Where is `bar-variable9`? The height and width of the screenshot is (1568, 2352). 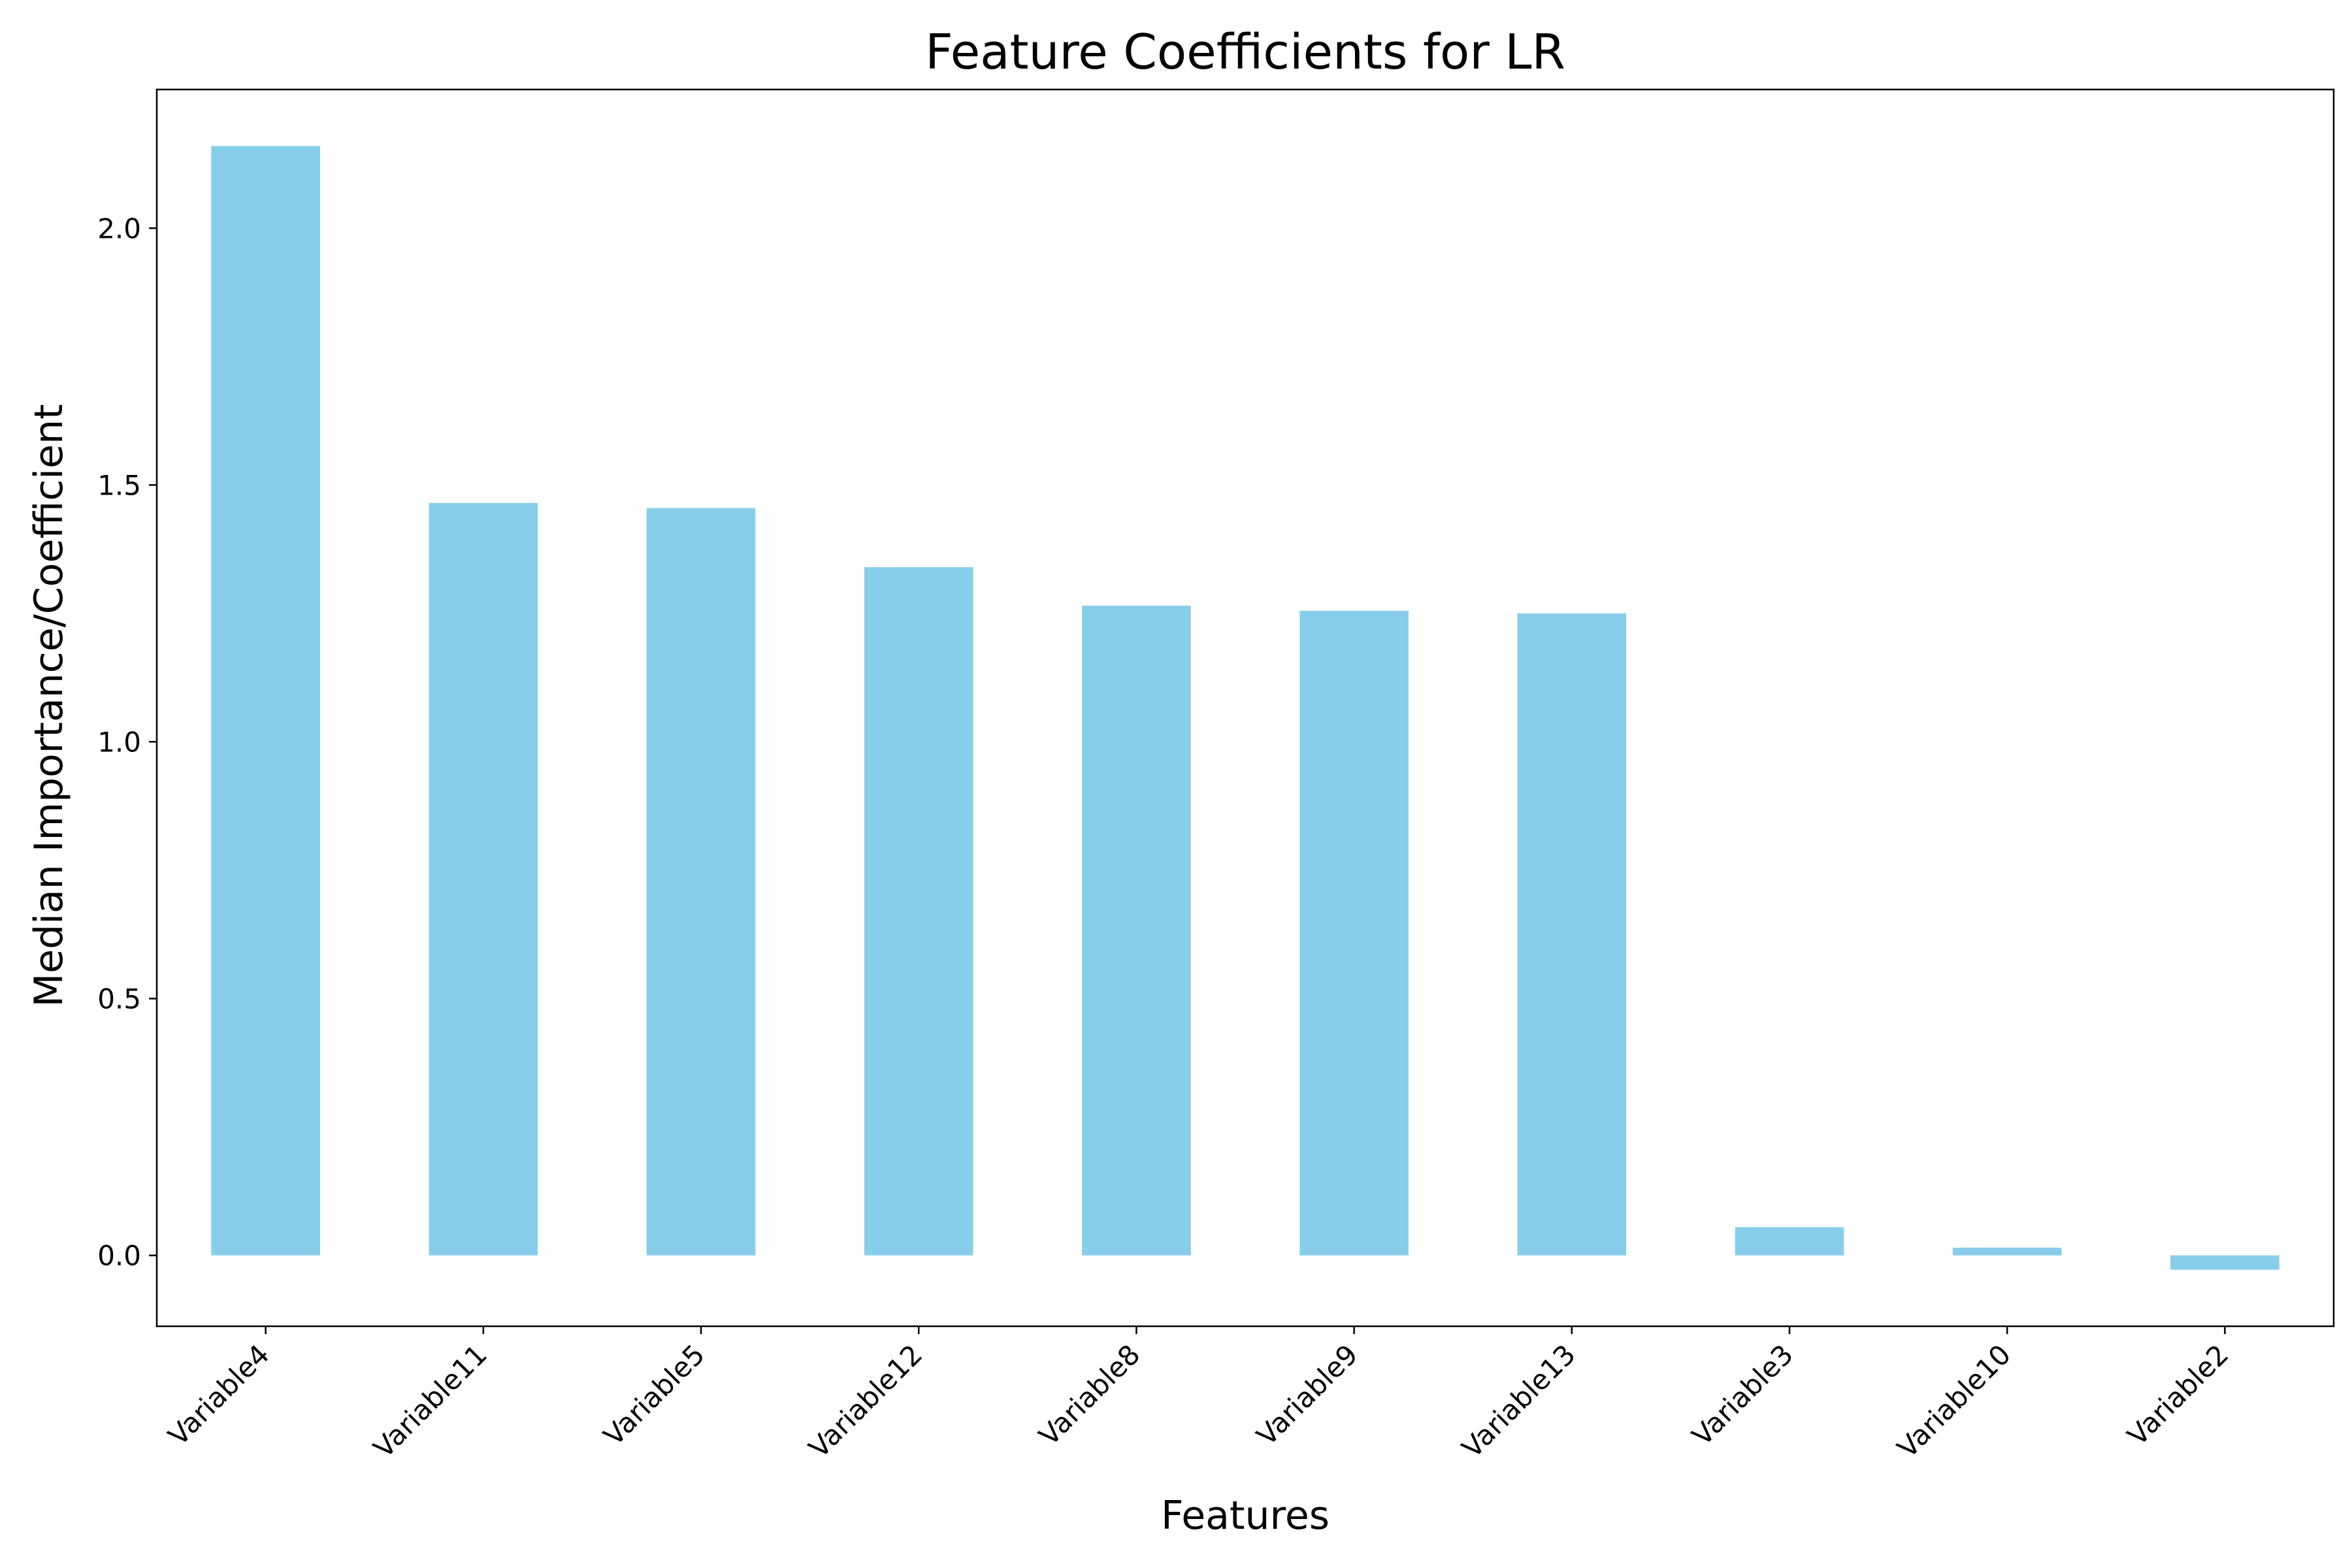
bar-variable9 is located at coordinates (1354, 933).